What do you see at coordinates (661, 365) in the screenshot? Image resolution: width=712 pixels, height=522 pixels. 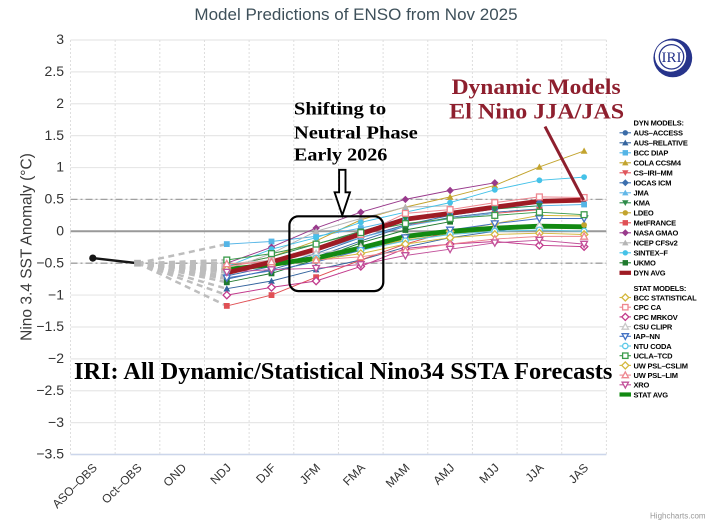 I see `svg-text: UW PSL–CSLIM` at bounding box center [661, 365].